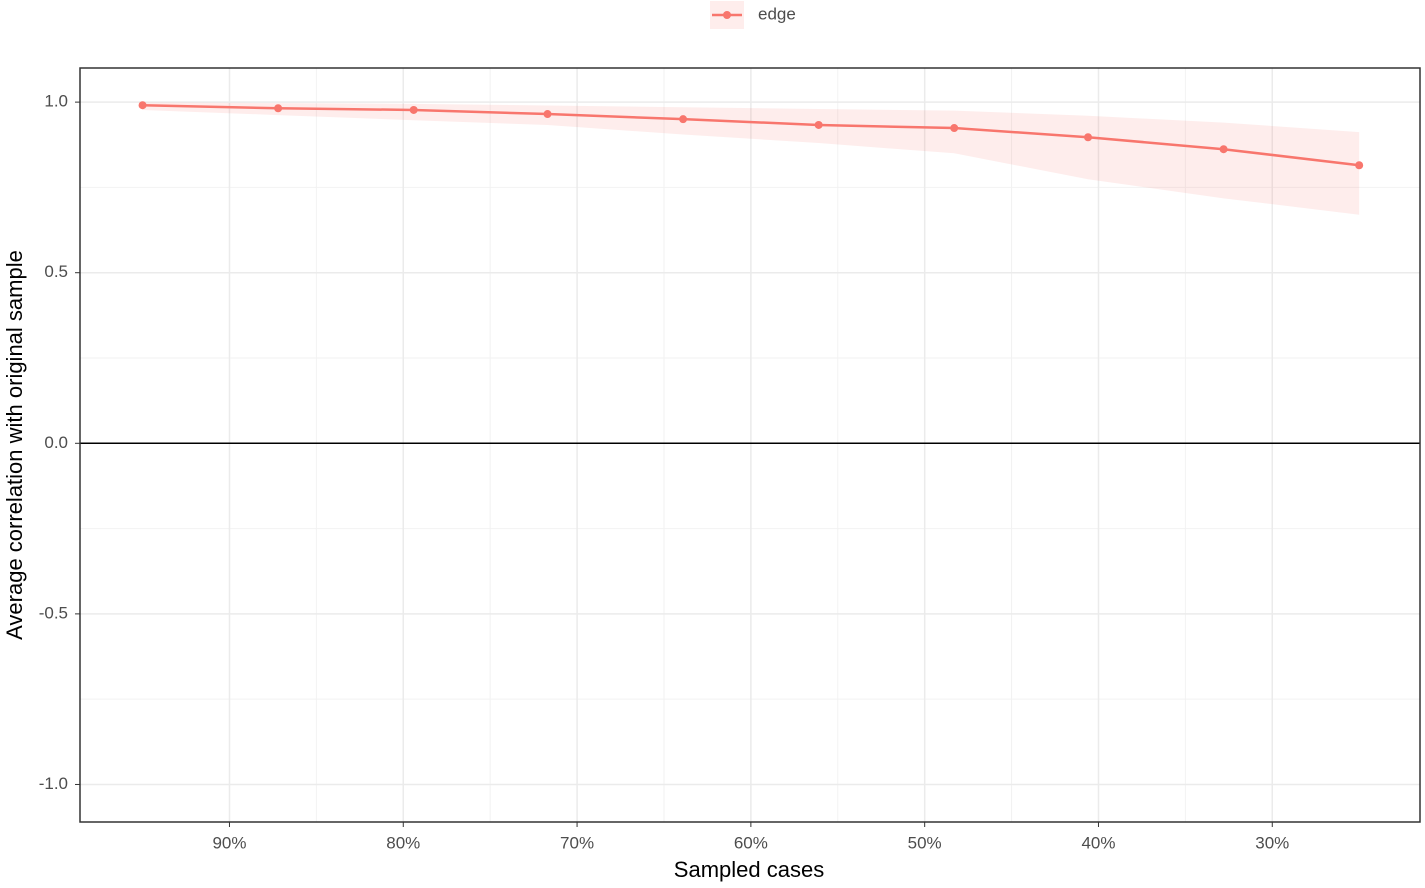 The width and height of the screenshot is (1425, 888). What do you see at coordinates (53, 612) in the screenshot?
I see `y-tick-label: -0.5` at bounding box center [53, 612].